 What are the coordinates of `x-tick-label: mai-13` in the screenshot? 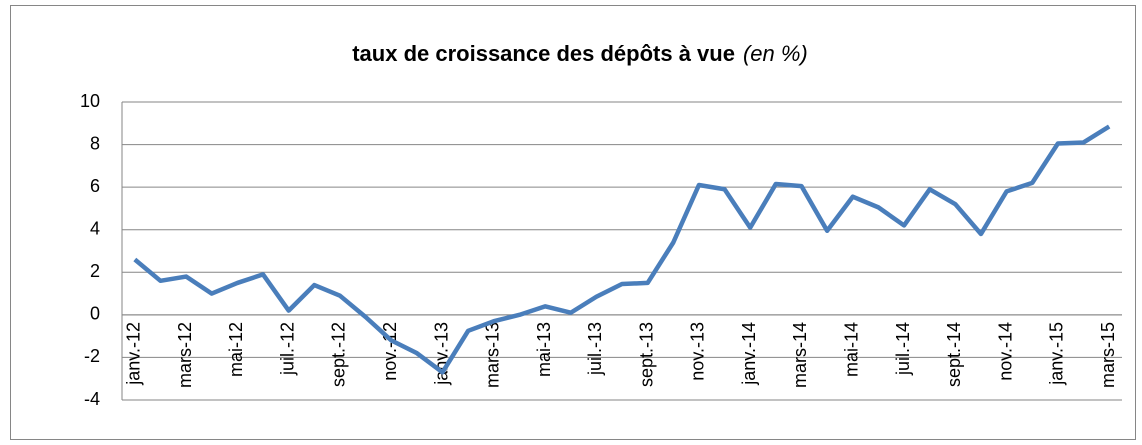 It's located at (544, 349).